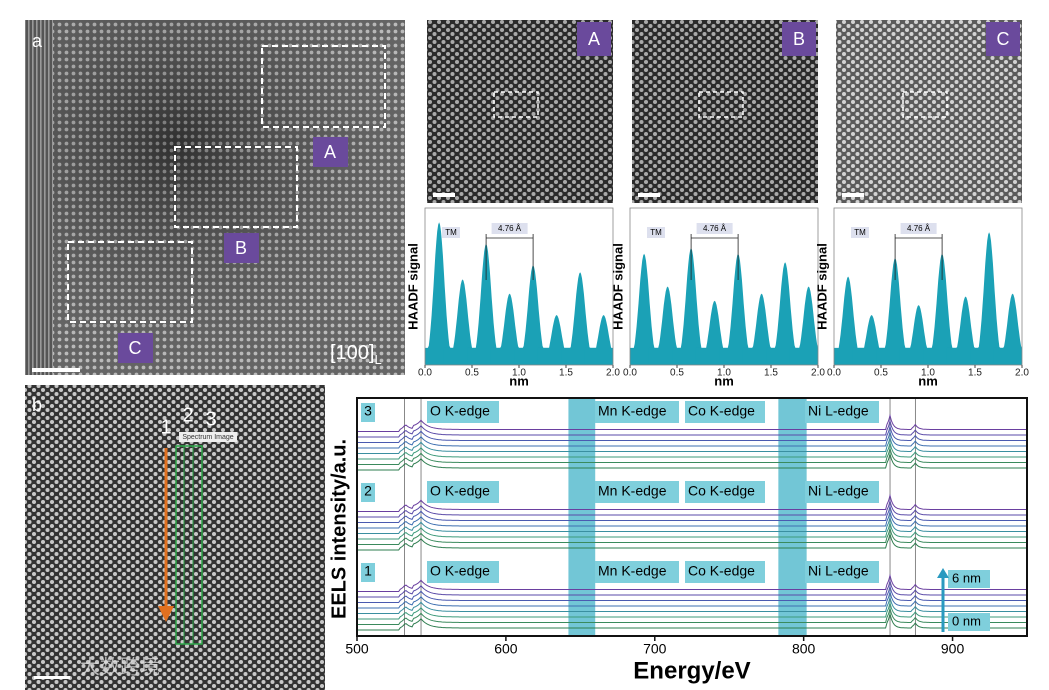 The height and width of the screenshot is (690, 1049). What do you see at coordinates (165, 427) in the screenshot?
I see `column-label: 1` at bounding box center [165, 427].